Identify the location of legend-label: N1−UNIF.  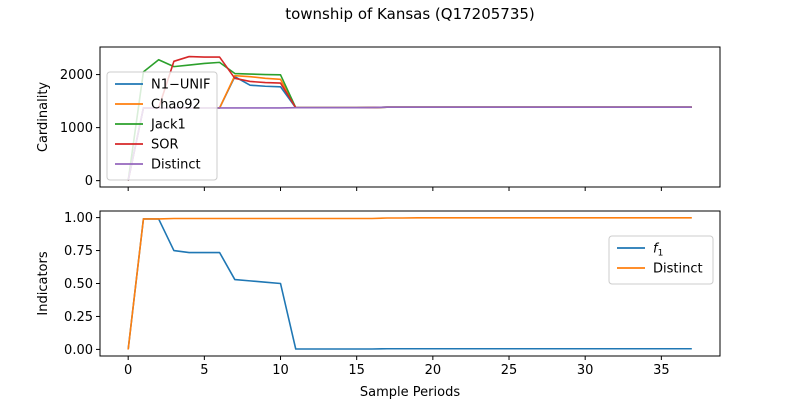
(180, 85).